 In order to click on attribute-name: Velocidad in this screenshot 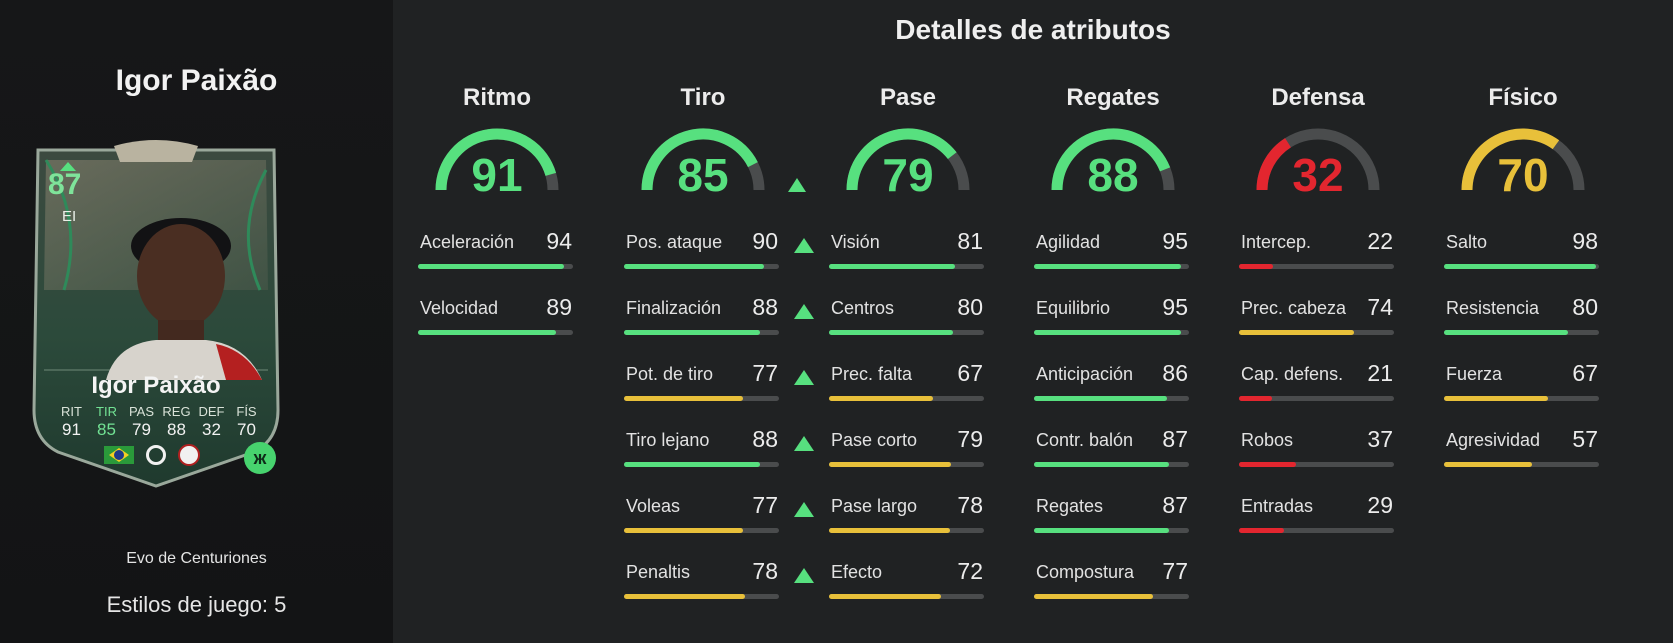, I will do `click(459, 308)`.